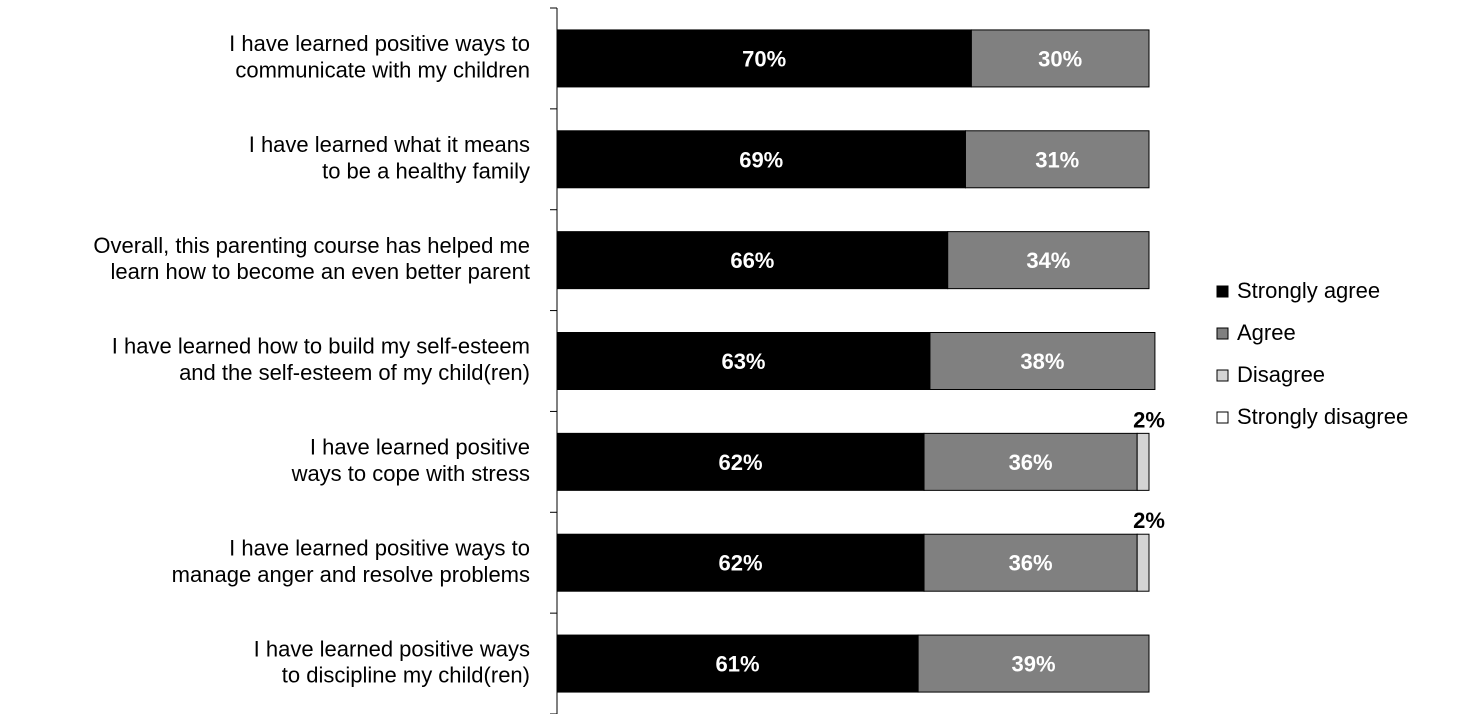 This screenshot has height=714, width=1470. What do you see at coordinates (554, 360) in the screenshot?
I see `category-axis` at bounding box center [554, 360].